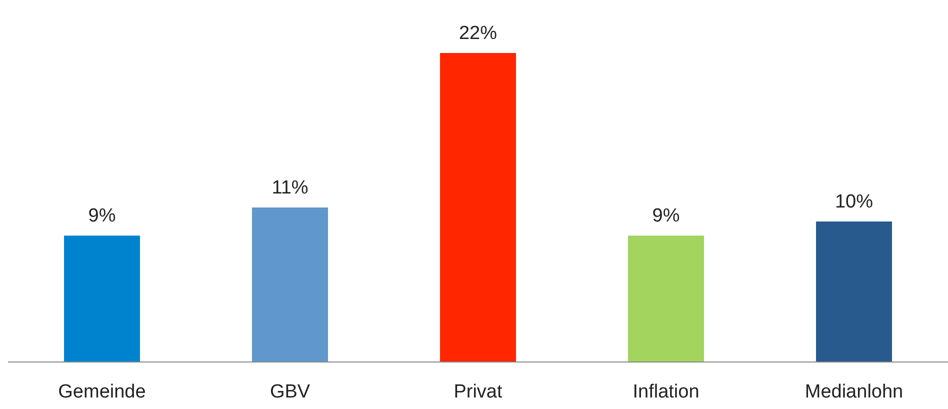 The height and width of the screenshot is (409, 948). Describe the element at coordinates (478, 391) in the screenshot. I see `x-tick-label: Privat` at that location.